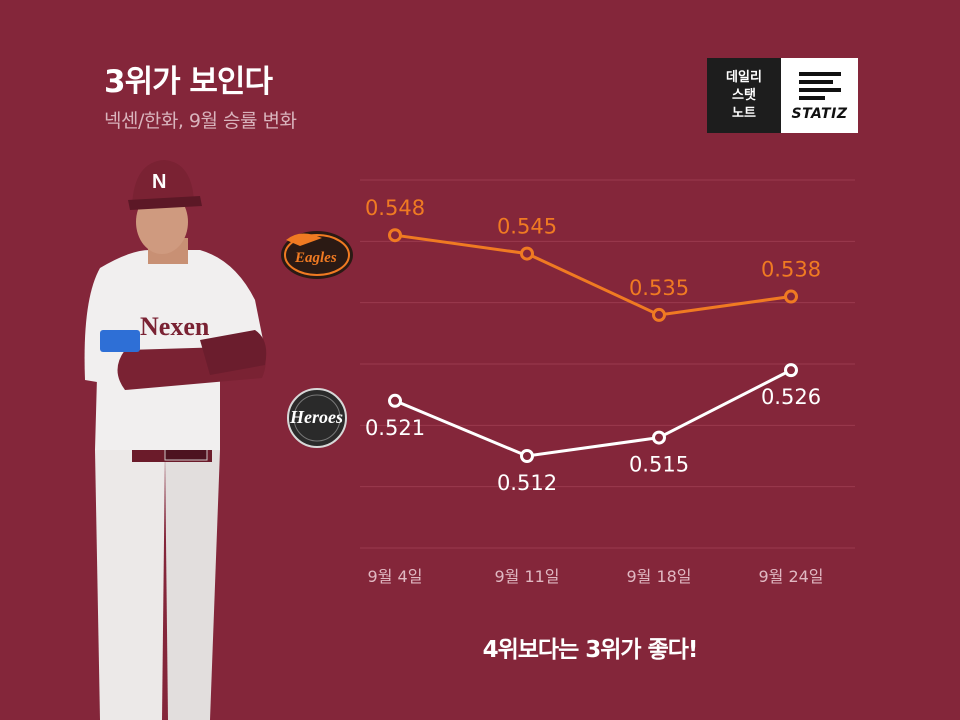  What do you see at coordinates (791, 270) in the screenshot?
I see `data-label-eagles: 0.538` at bounding box center [791, 270].